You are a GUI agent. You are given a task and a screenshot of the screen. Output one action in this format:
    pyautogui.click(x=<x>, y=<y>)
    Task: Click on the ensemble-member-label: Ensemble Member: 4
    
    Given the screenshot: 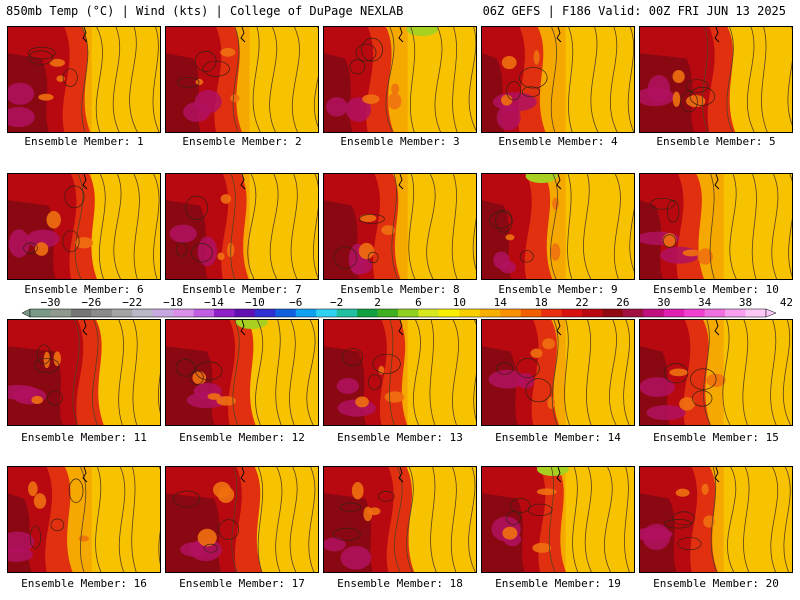 What is the action you would take?
    pyautogui.click(x=558, y=141)
    